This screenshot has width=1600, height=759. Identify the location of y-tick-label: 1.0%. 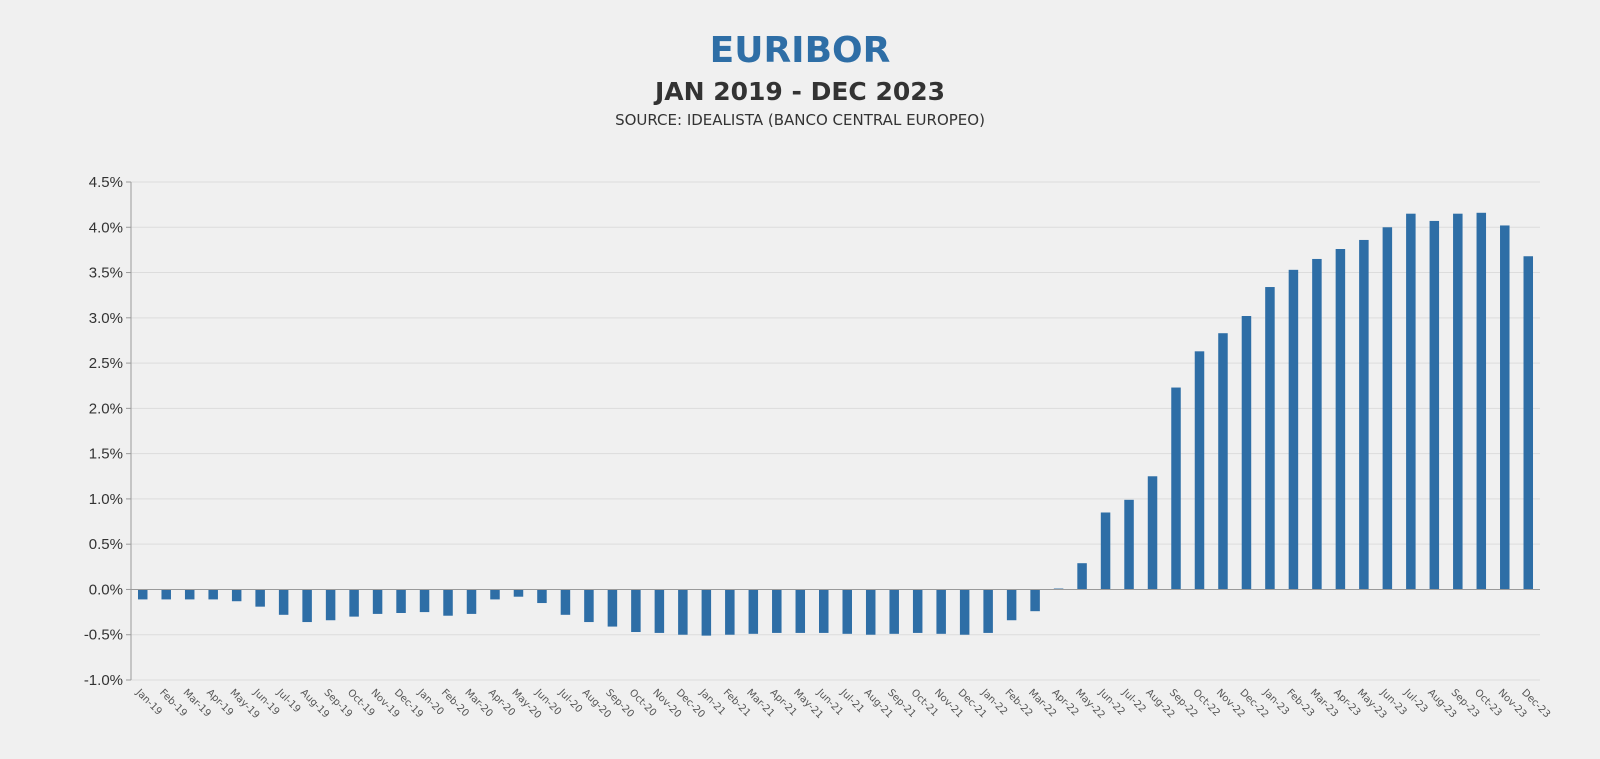
(106, 499).